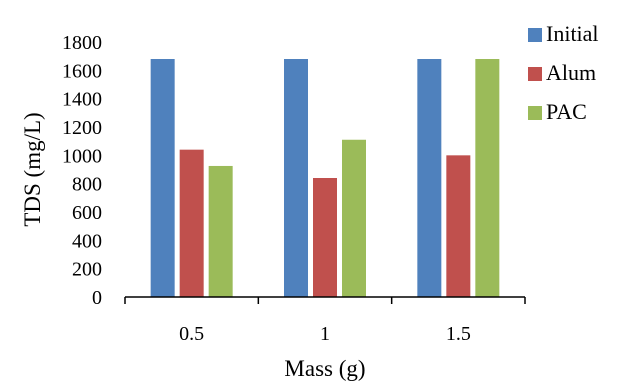  Describe the element at coordinates (572, 33) in the screenshot. I see `legend-label-initial: Initial` at that location.